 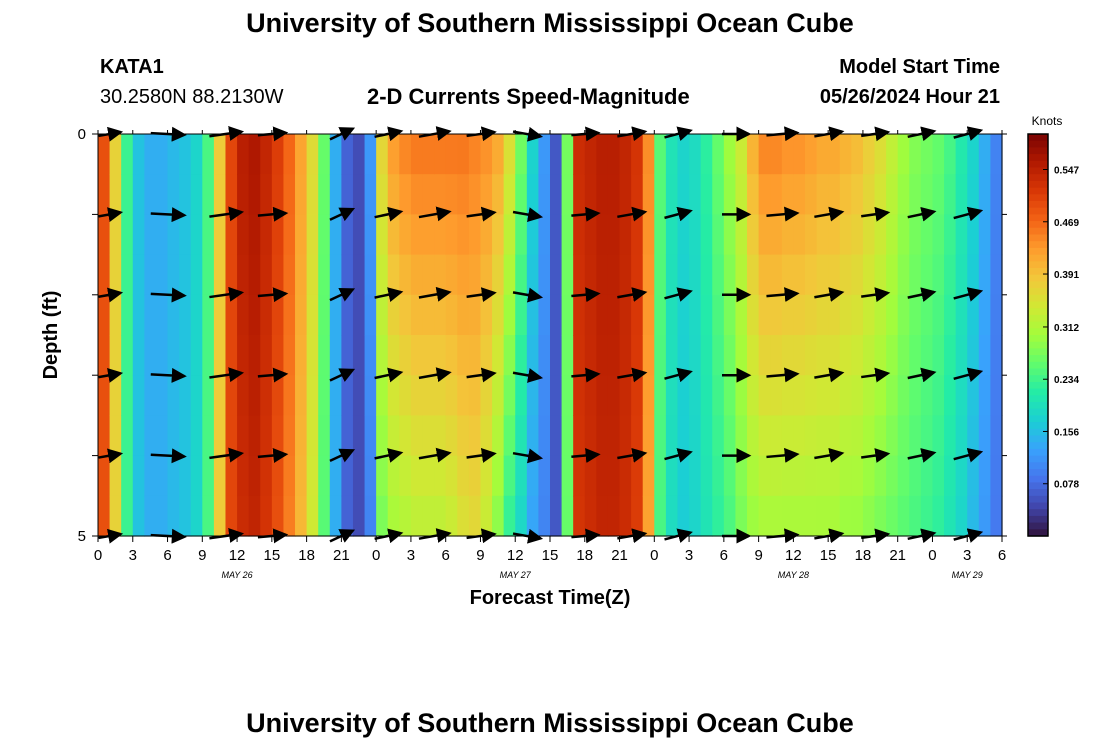 I want to click on x-tick-label: 9, so click(x=758, y=555).